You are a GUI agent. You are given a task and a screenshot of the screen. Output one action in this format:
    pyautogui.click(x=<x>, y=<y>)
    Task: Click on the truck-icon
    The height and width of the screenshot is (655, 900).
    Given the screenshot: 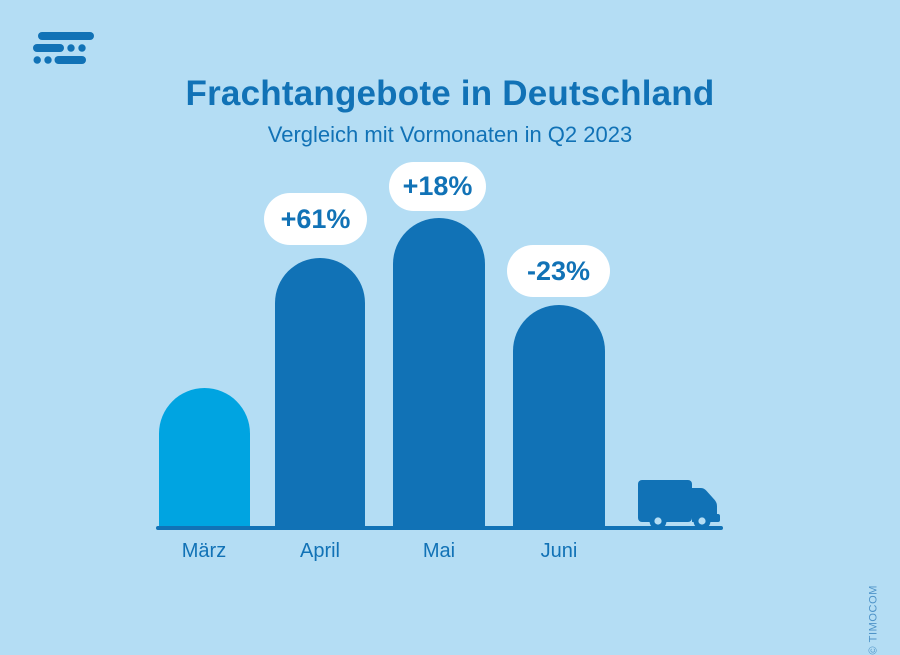 What is the action you would take?
    pyautogui.click(x=679, y=505)
    